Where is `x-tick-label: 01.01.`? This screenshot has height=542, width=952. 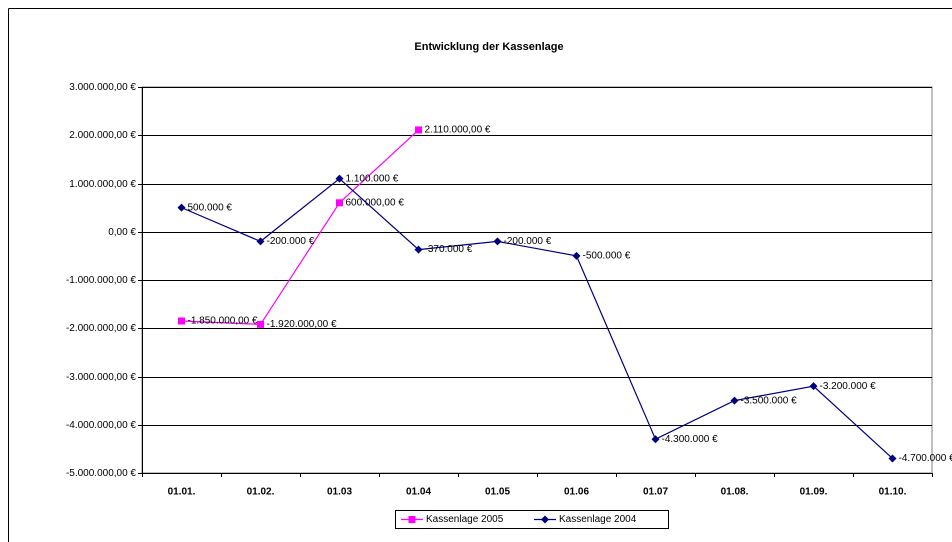
x-tick-label: 01.01. is located at coordinates (182, 492).